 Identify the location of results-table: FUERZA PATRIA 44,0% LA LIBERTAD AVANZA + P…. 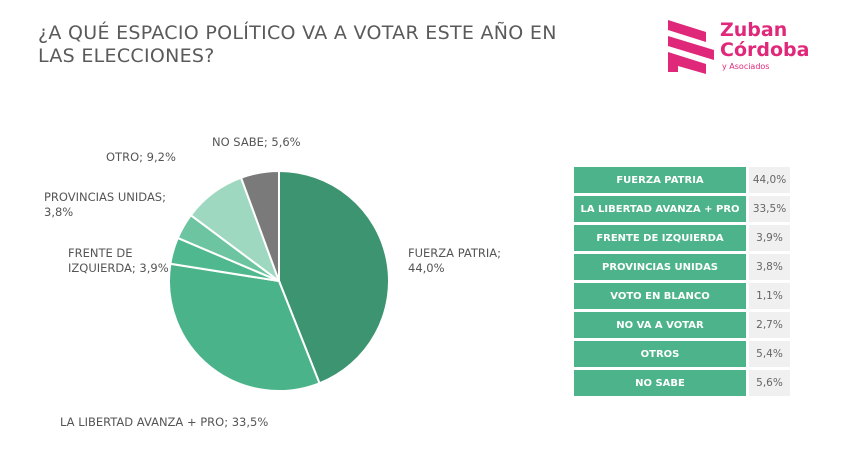
(682, 283).